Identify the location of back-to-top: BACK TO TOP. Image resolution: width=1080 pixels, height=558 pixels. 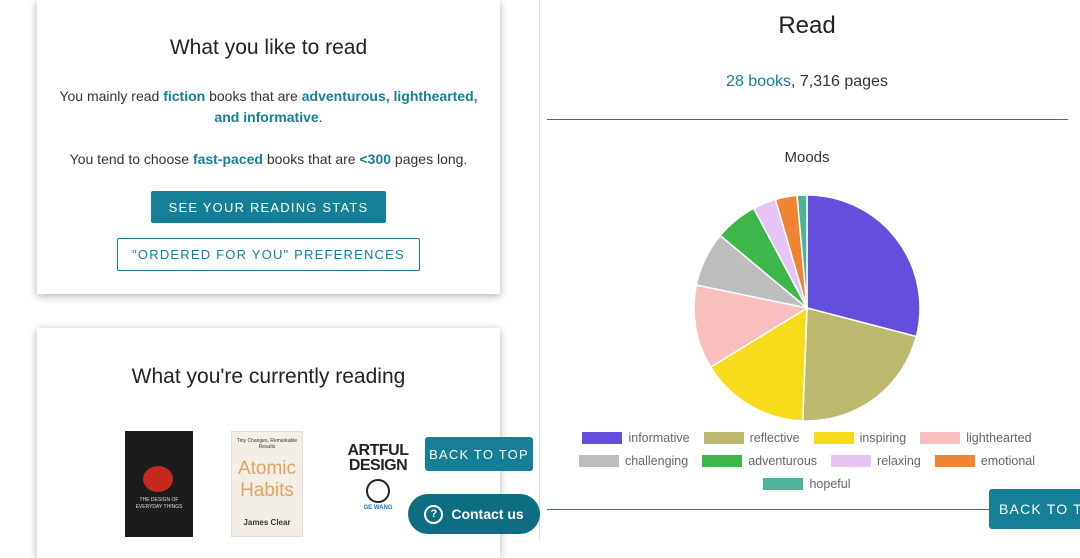
(479, 454).